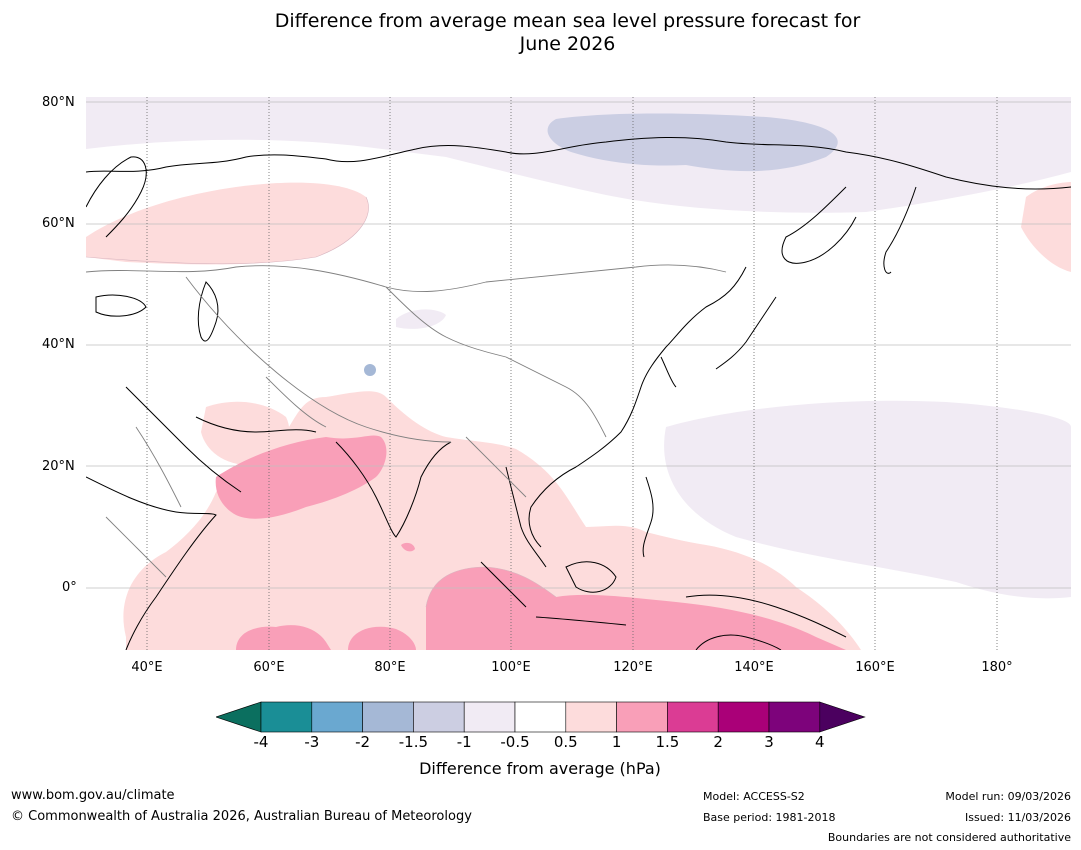 Image resolution: width=1081 pixels, height=850 pixels. I want to click on anomaly-area-arabian-sea, so click(301, 477).